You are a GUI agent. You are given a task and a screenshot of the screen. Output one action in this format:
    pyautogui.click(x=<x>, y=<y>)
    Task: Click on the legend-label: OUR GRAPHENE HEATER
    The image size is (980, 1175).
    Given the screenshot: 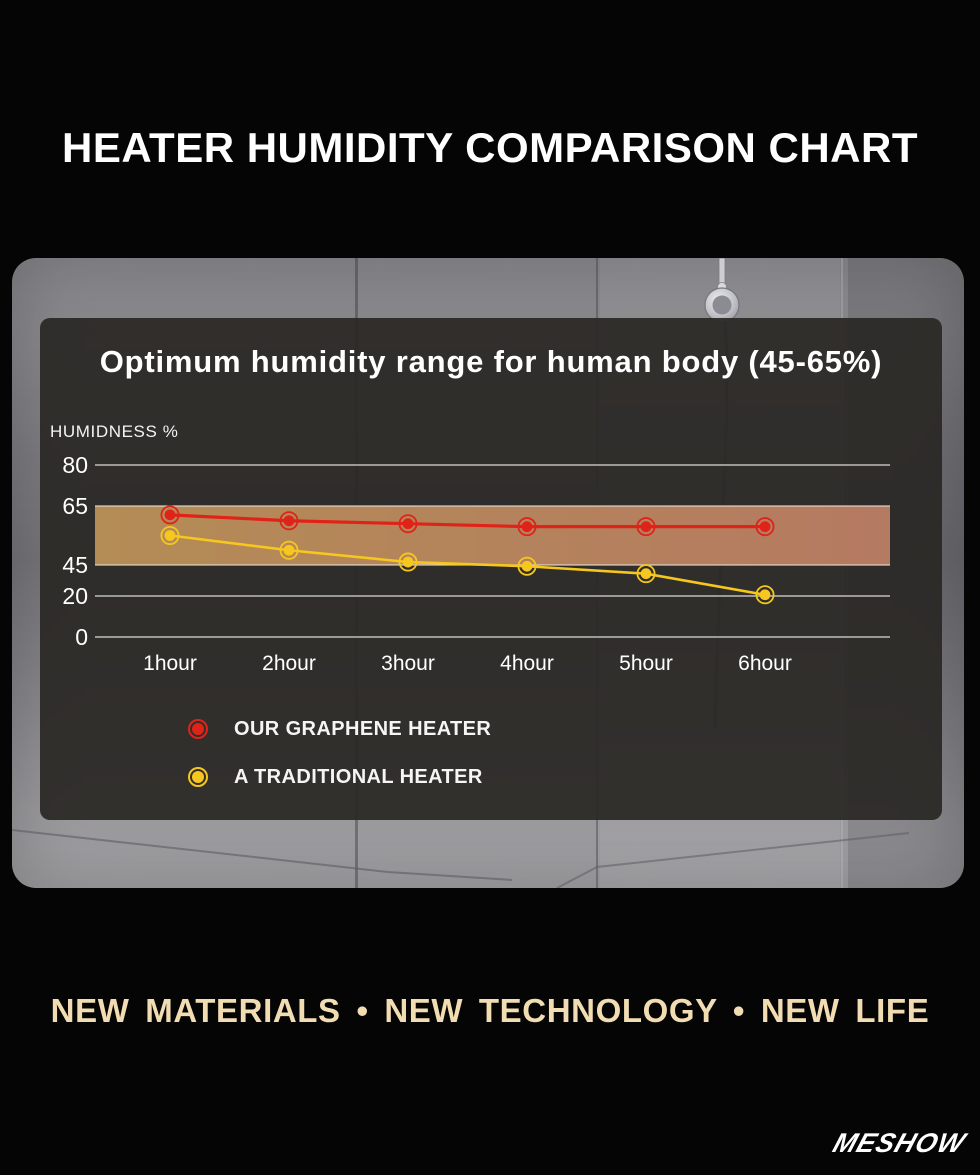 What is the action you would take?
    pyautogui.click(x=363, y=728)
    